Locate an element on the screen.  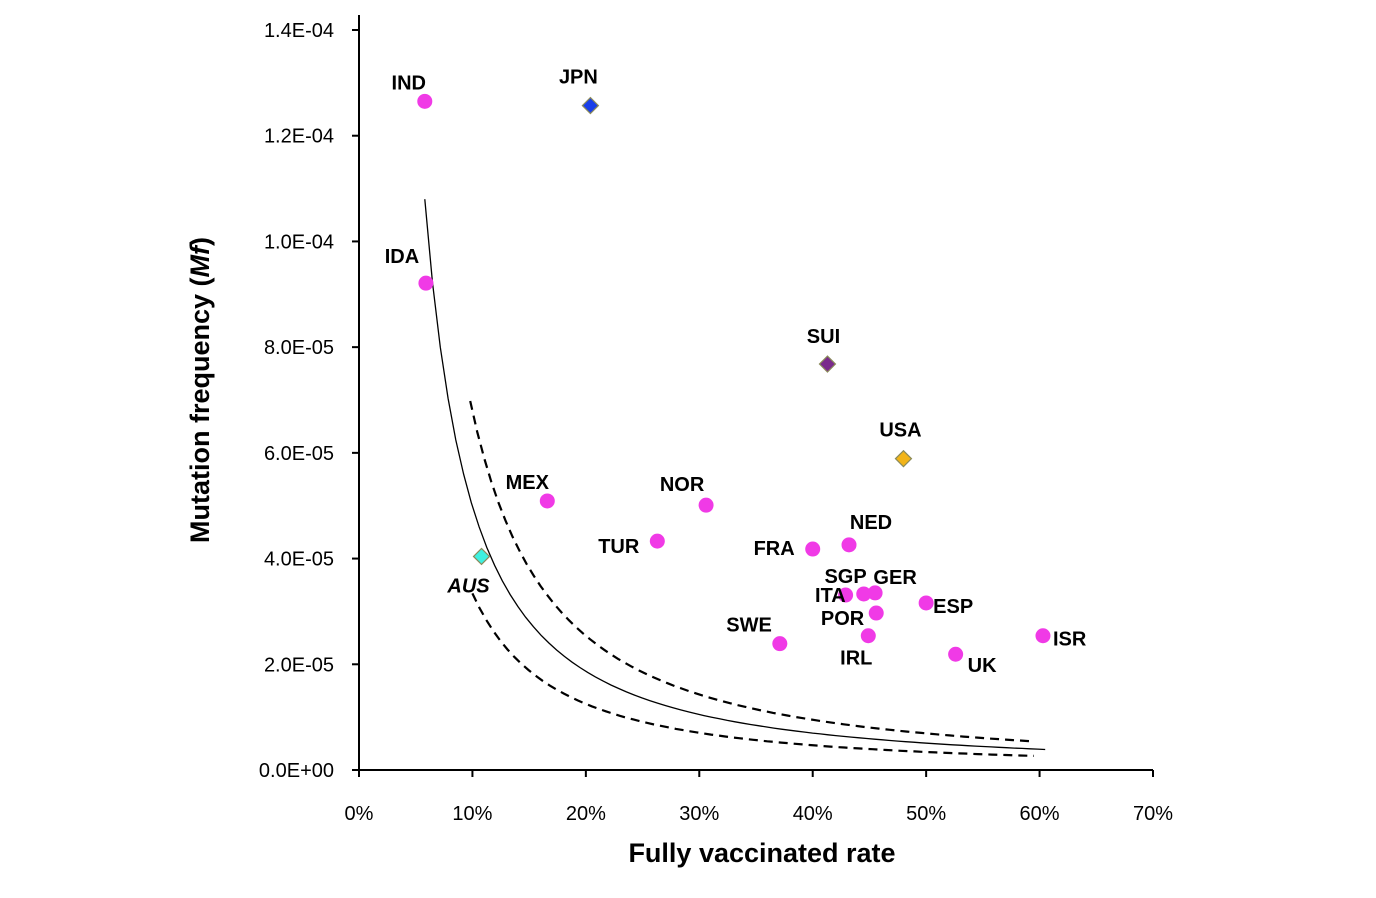
point-fra is located at coordinates (813, 549).